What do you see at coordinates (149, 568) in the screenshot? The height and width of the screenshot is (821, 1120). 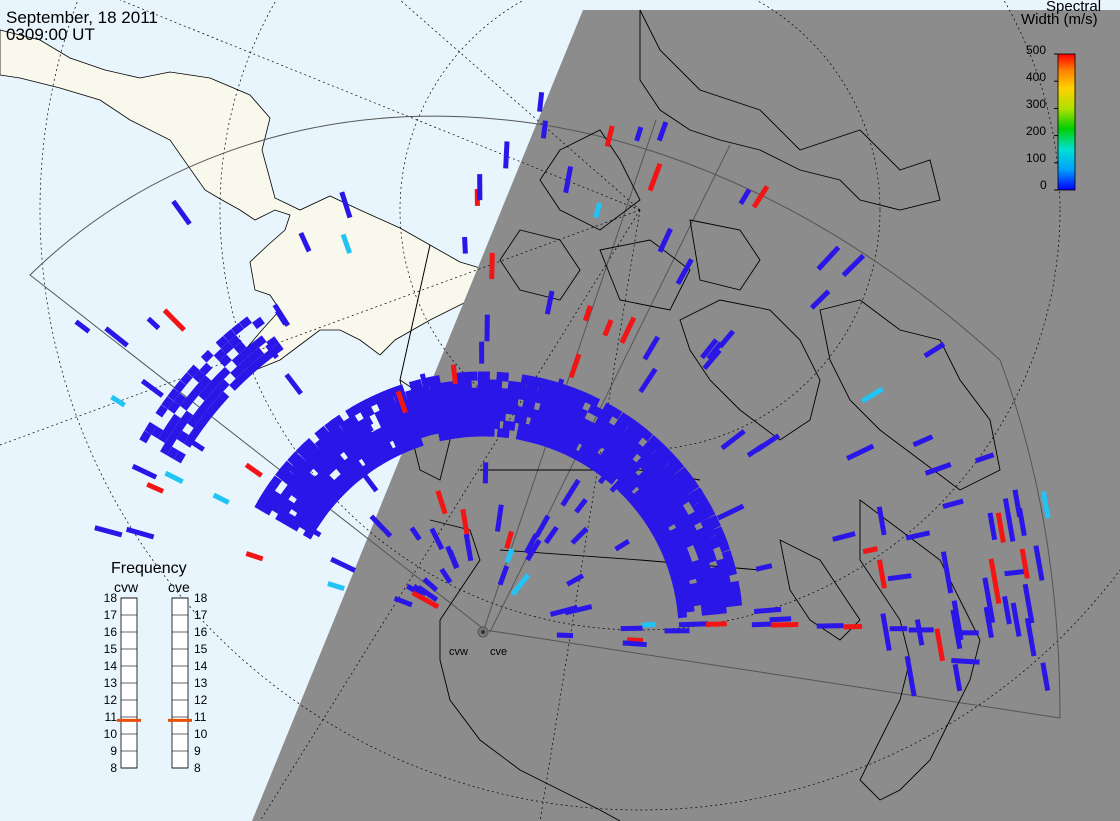 I see `frequency-title: Frequency` at bounding box center [149, 568].